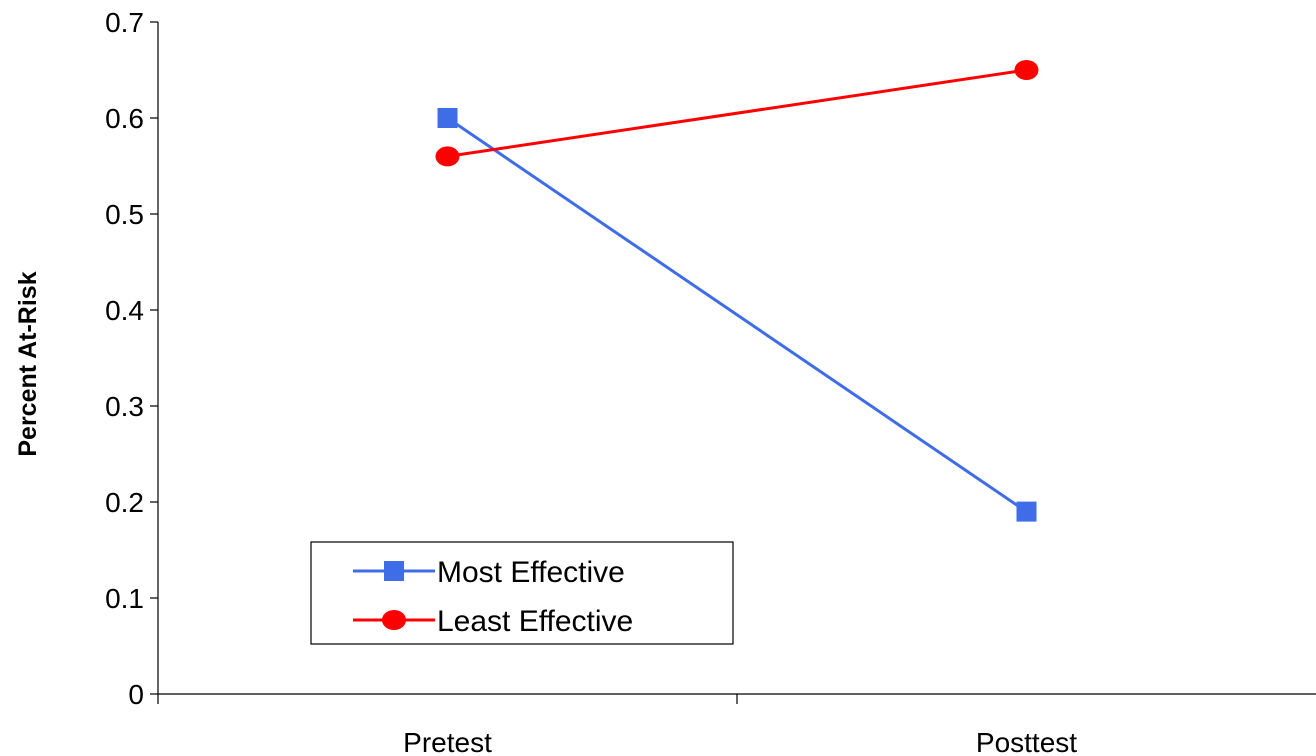 Image resolution: width=1316 pixels, height=756 pixels. What do you see at coordinates (124, 310) in the screenshot?
I see `y-tick-label: 0.4` at bounding box center [124, 310].